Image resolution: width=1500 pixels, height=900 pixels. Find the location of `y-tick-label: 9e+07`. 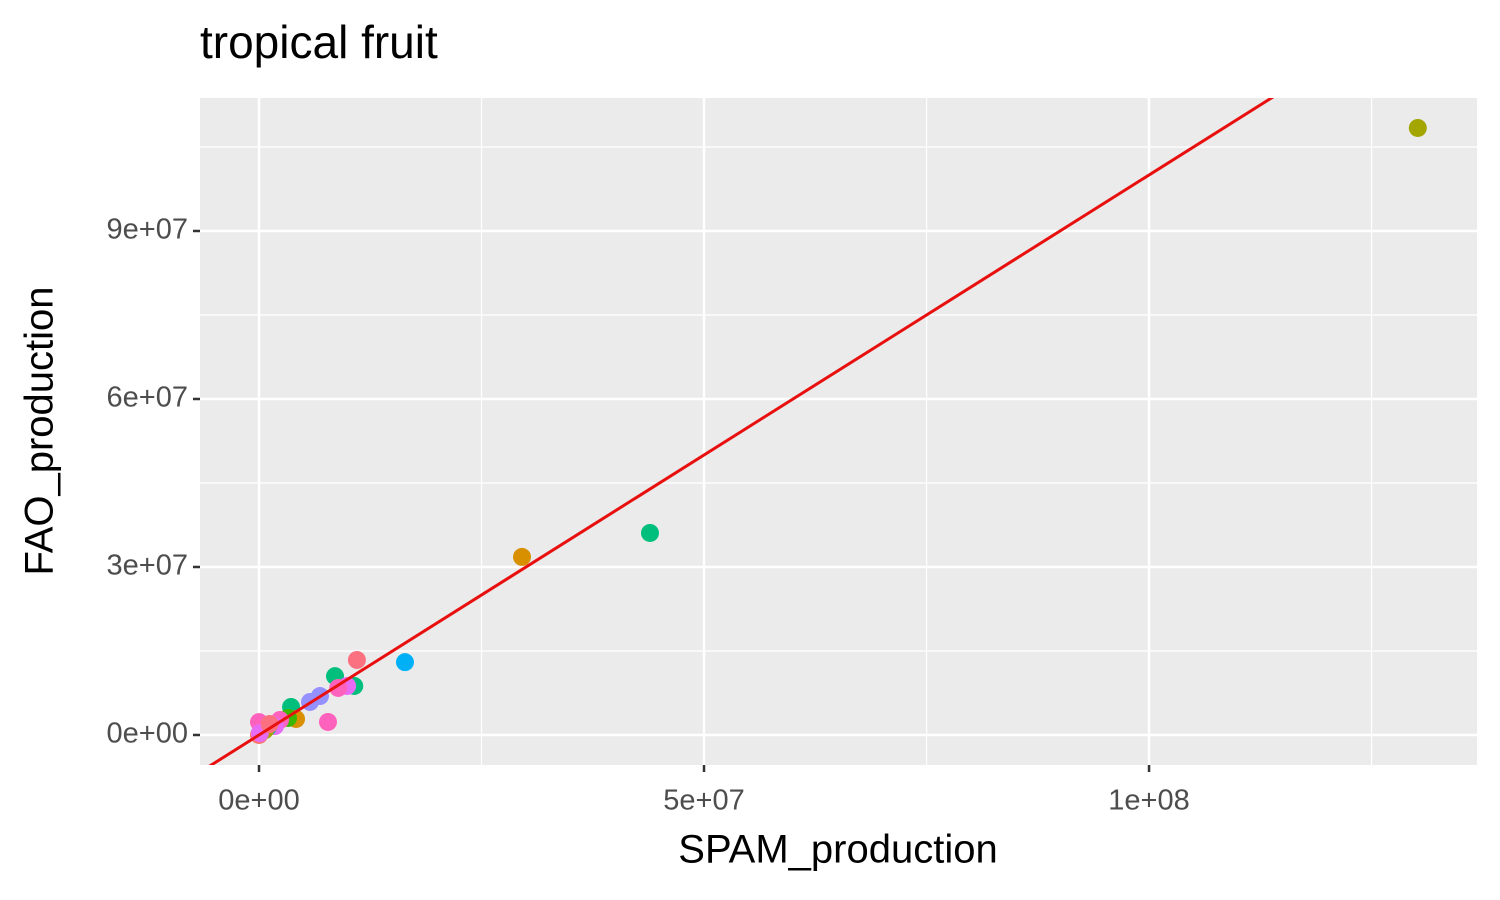

y-tick-label: 9e+07 is located at coordinates (147, 230).